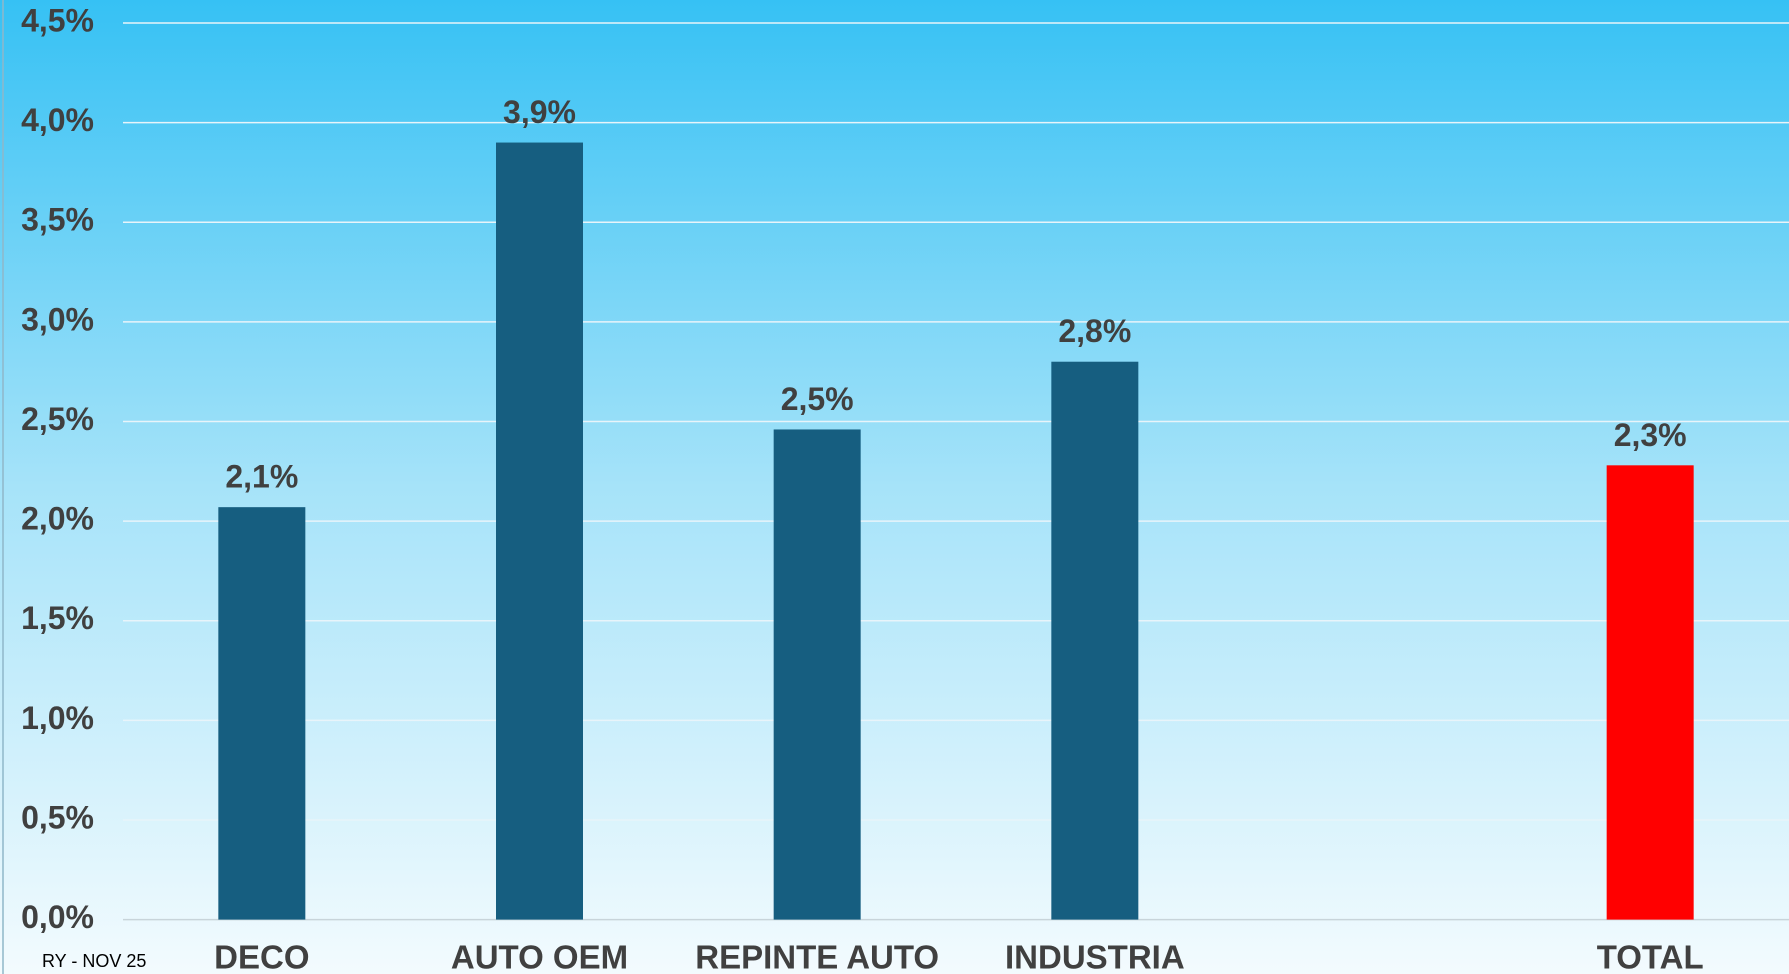 This screenshot has height=974, width=1789. I want to click on y-tick-label: 2,5%, so click(57, 419).